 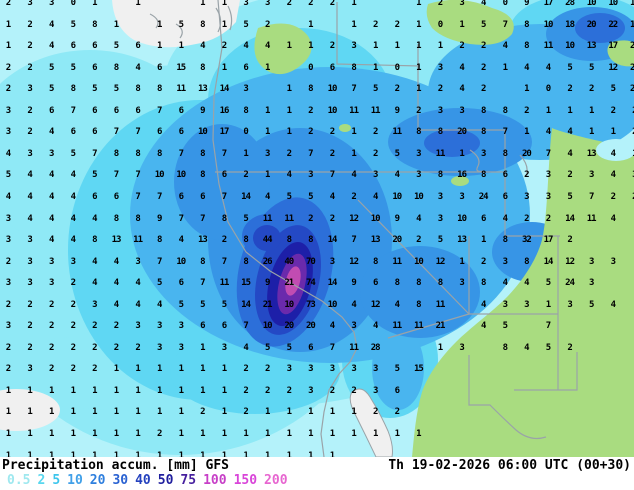 What do you see at coordinates (310, 283) in the screenshot?
I see `precip-value: 74` at bounding box center [310, 283].